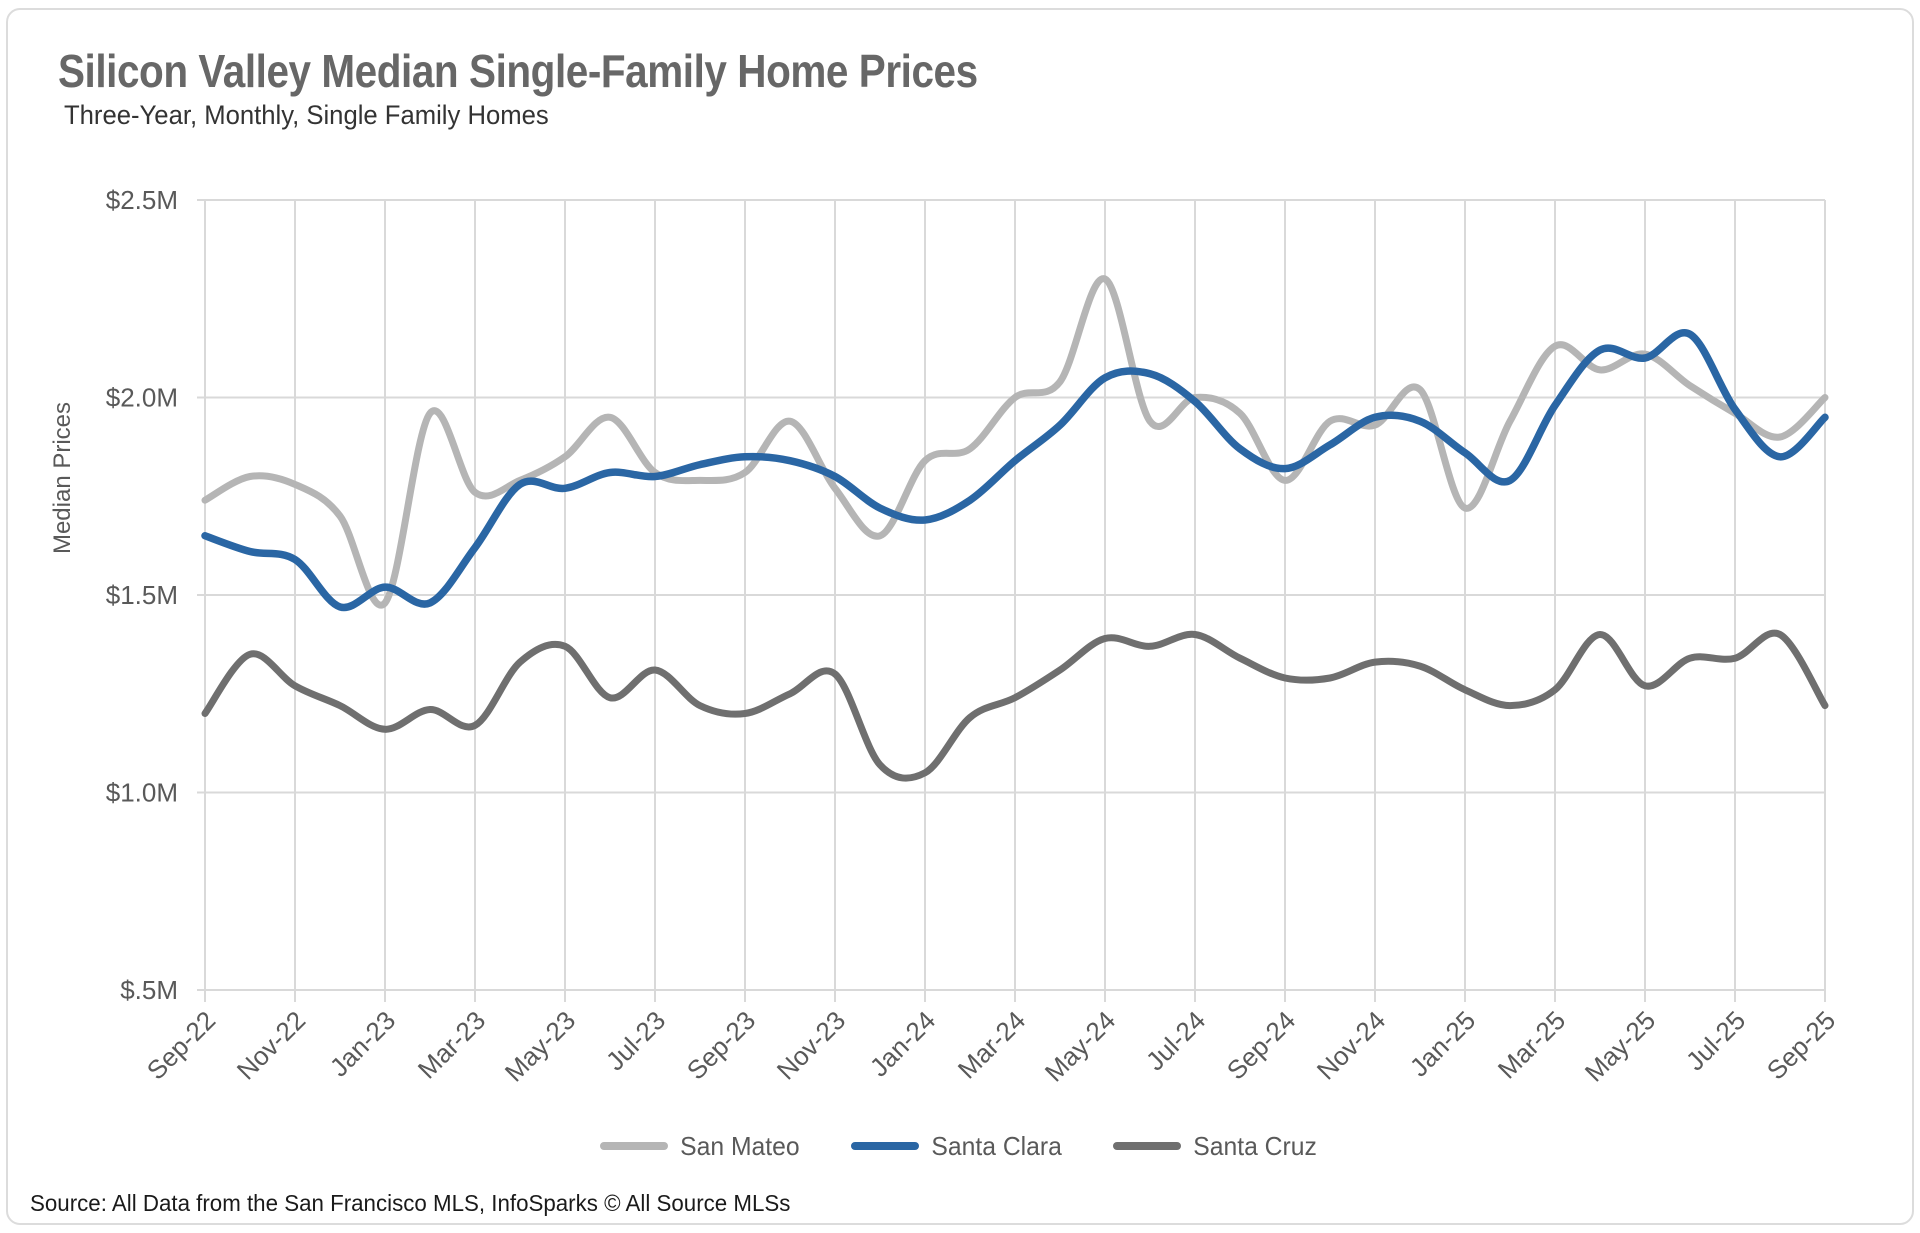 The image size is (1920, 1233). What do you see at coordinates (540, 1046) in the screenshot?
I see `x-tick-label: May-23` at bounding box center [540, 1046].